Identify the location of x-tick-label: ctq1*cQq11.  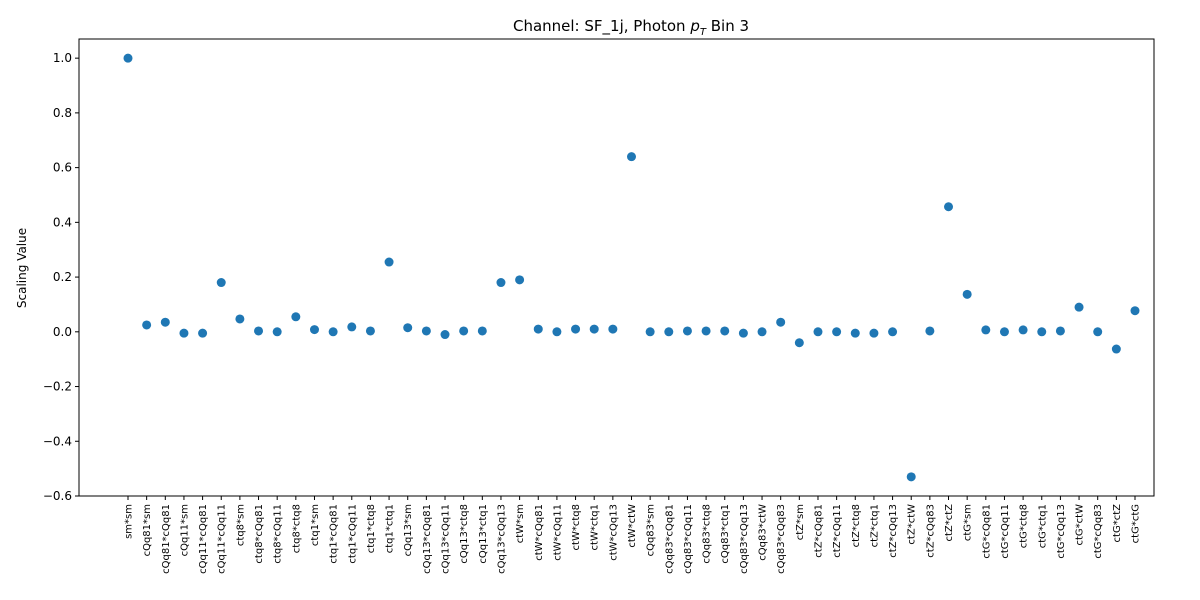
(352, 534).